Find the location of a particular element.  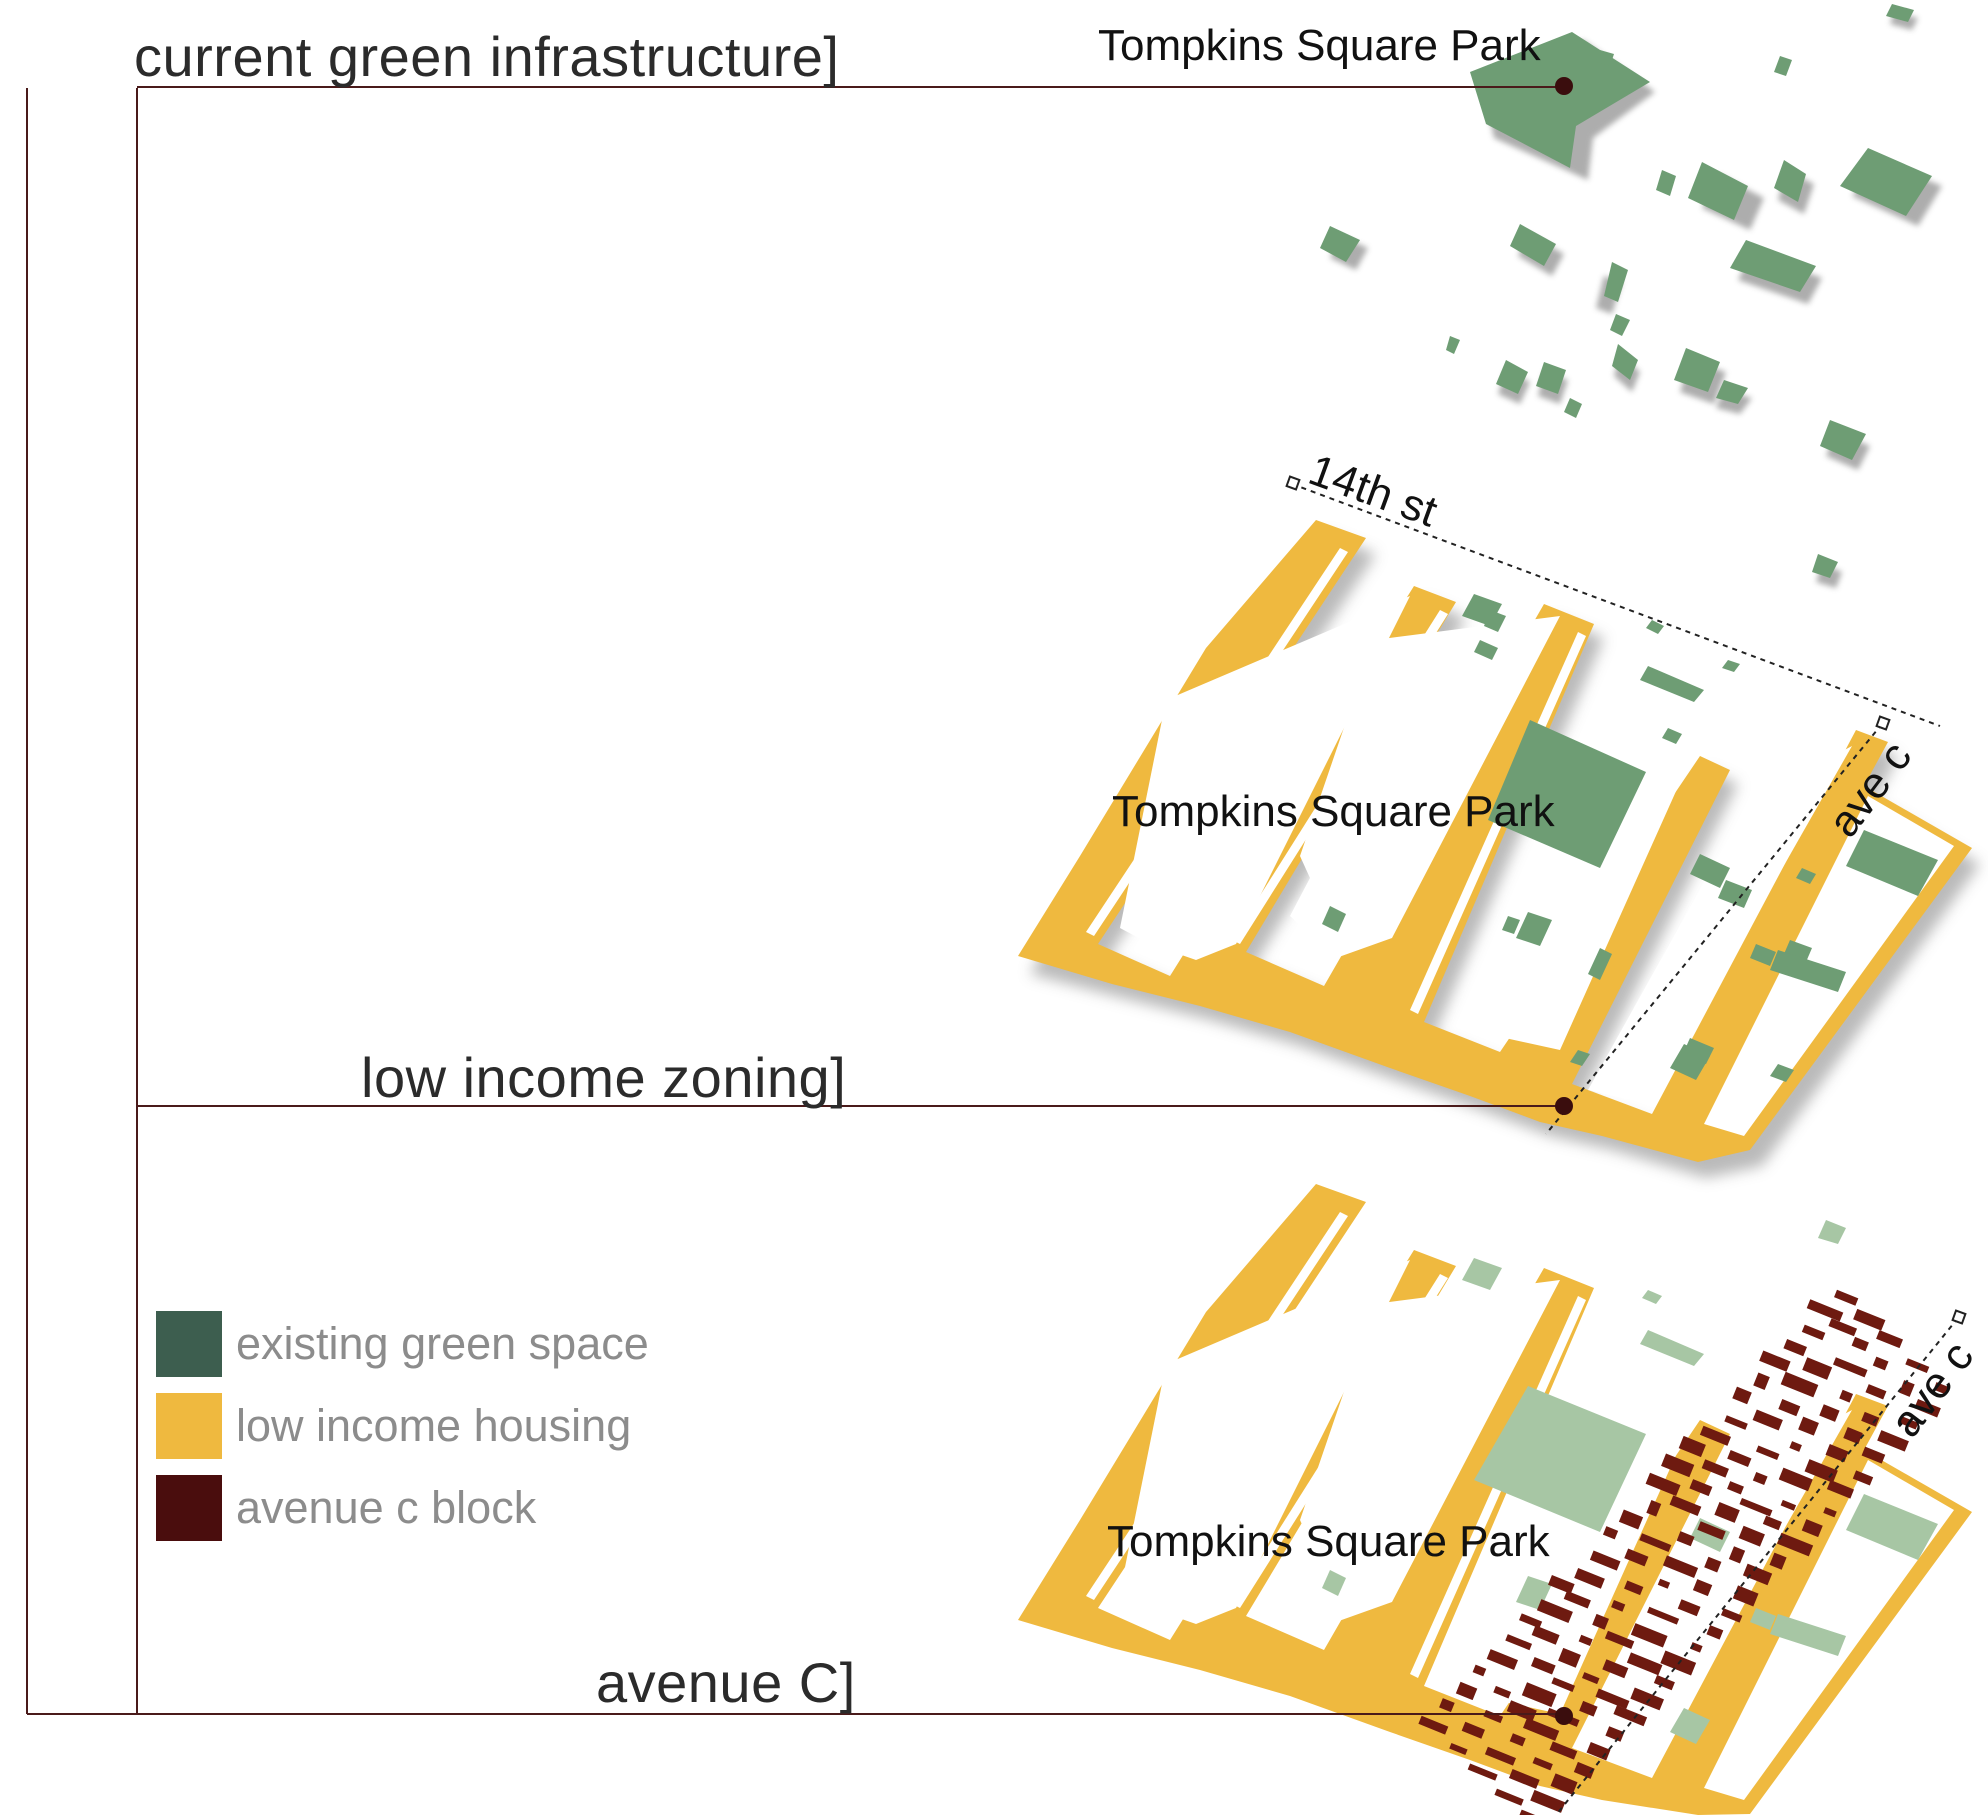

marker-ave-c is located at coordinates (1883, 723).